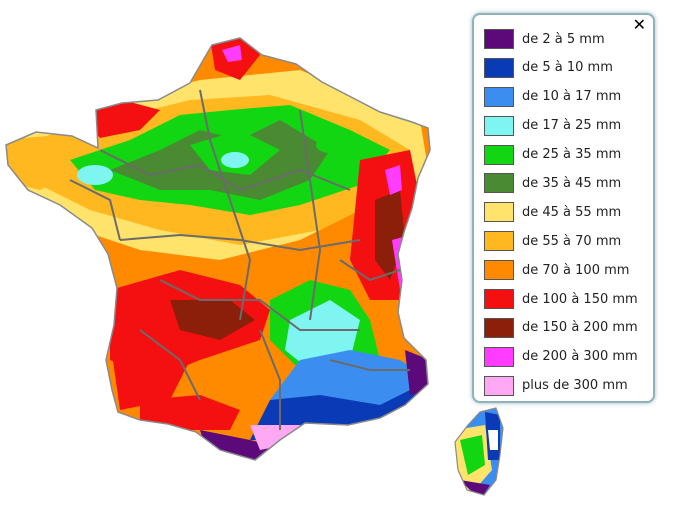 Image resolution: width=682 pixels, height=506 pixels. I want to click on legend-item: de 25 à 35 mm, so click(561, 155).